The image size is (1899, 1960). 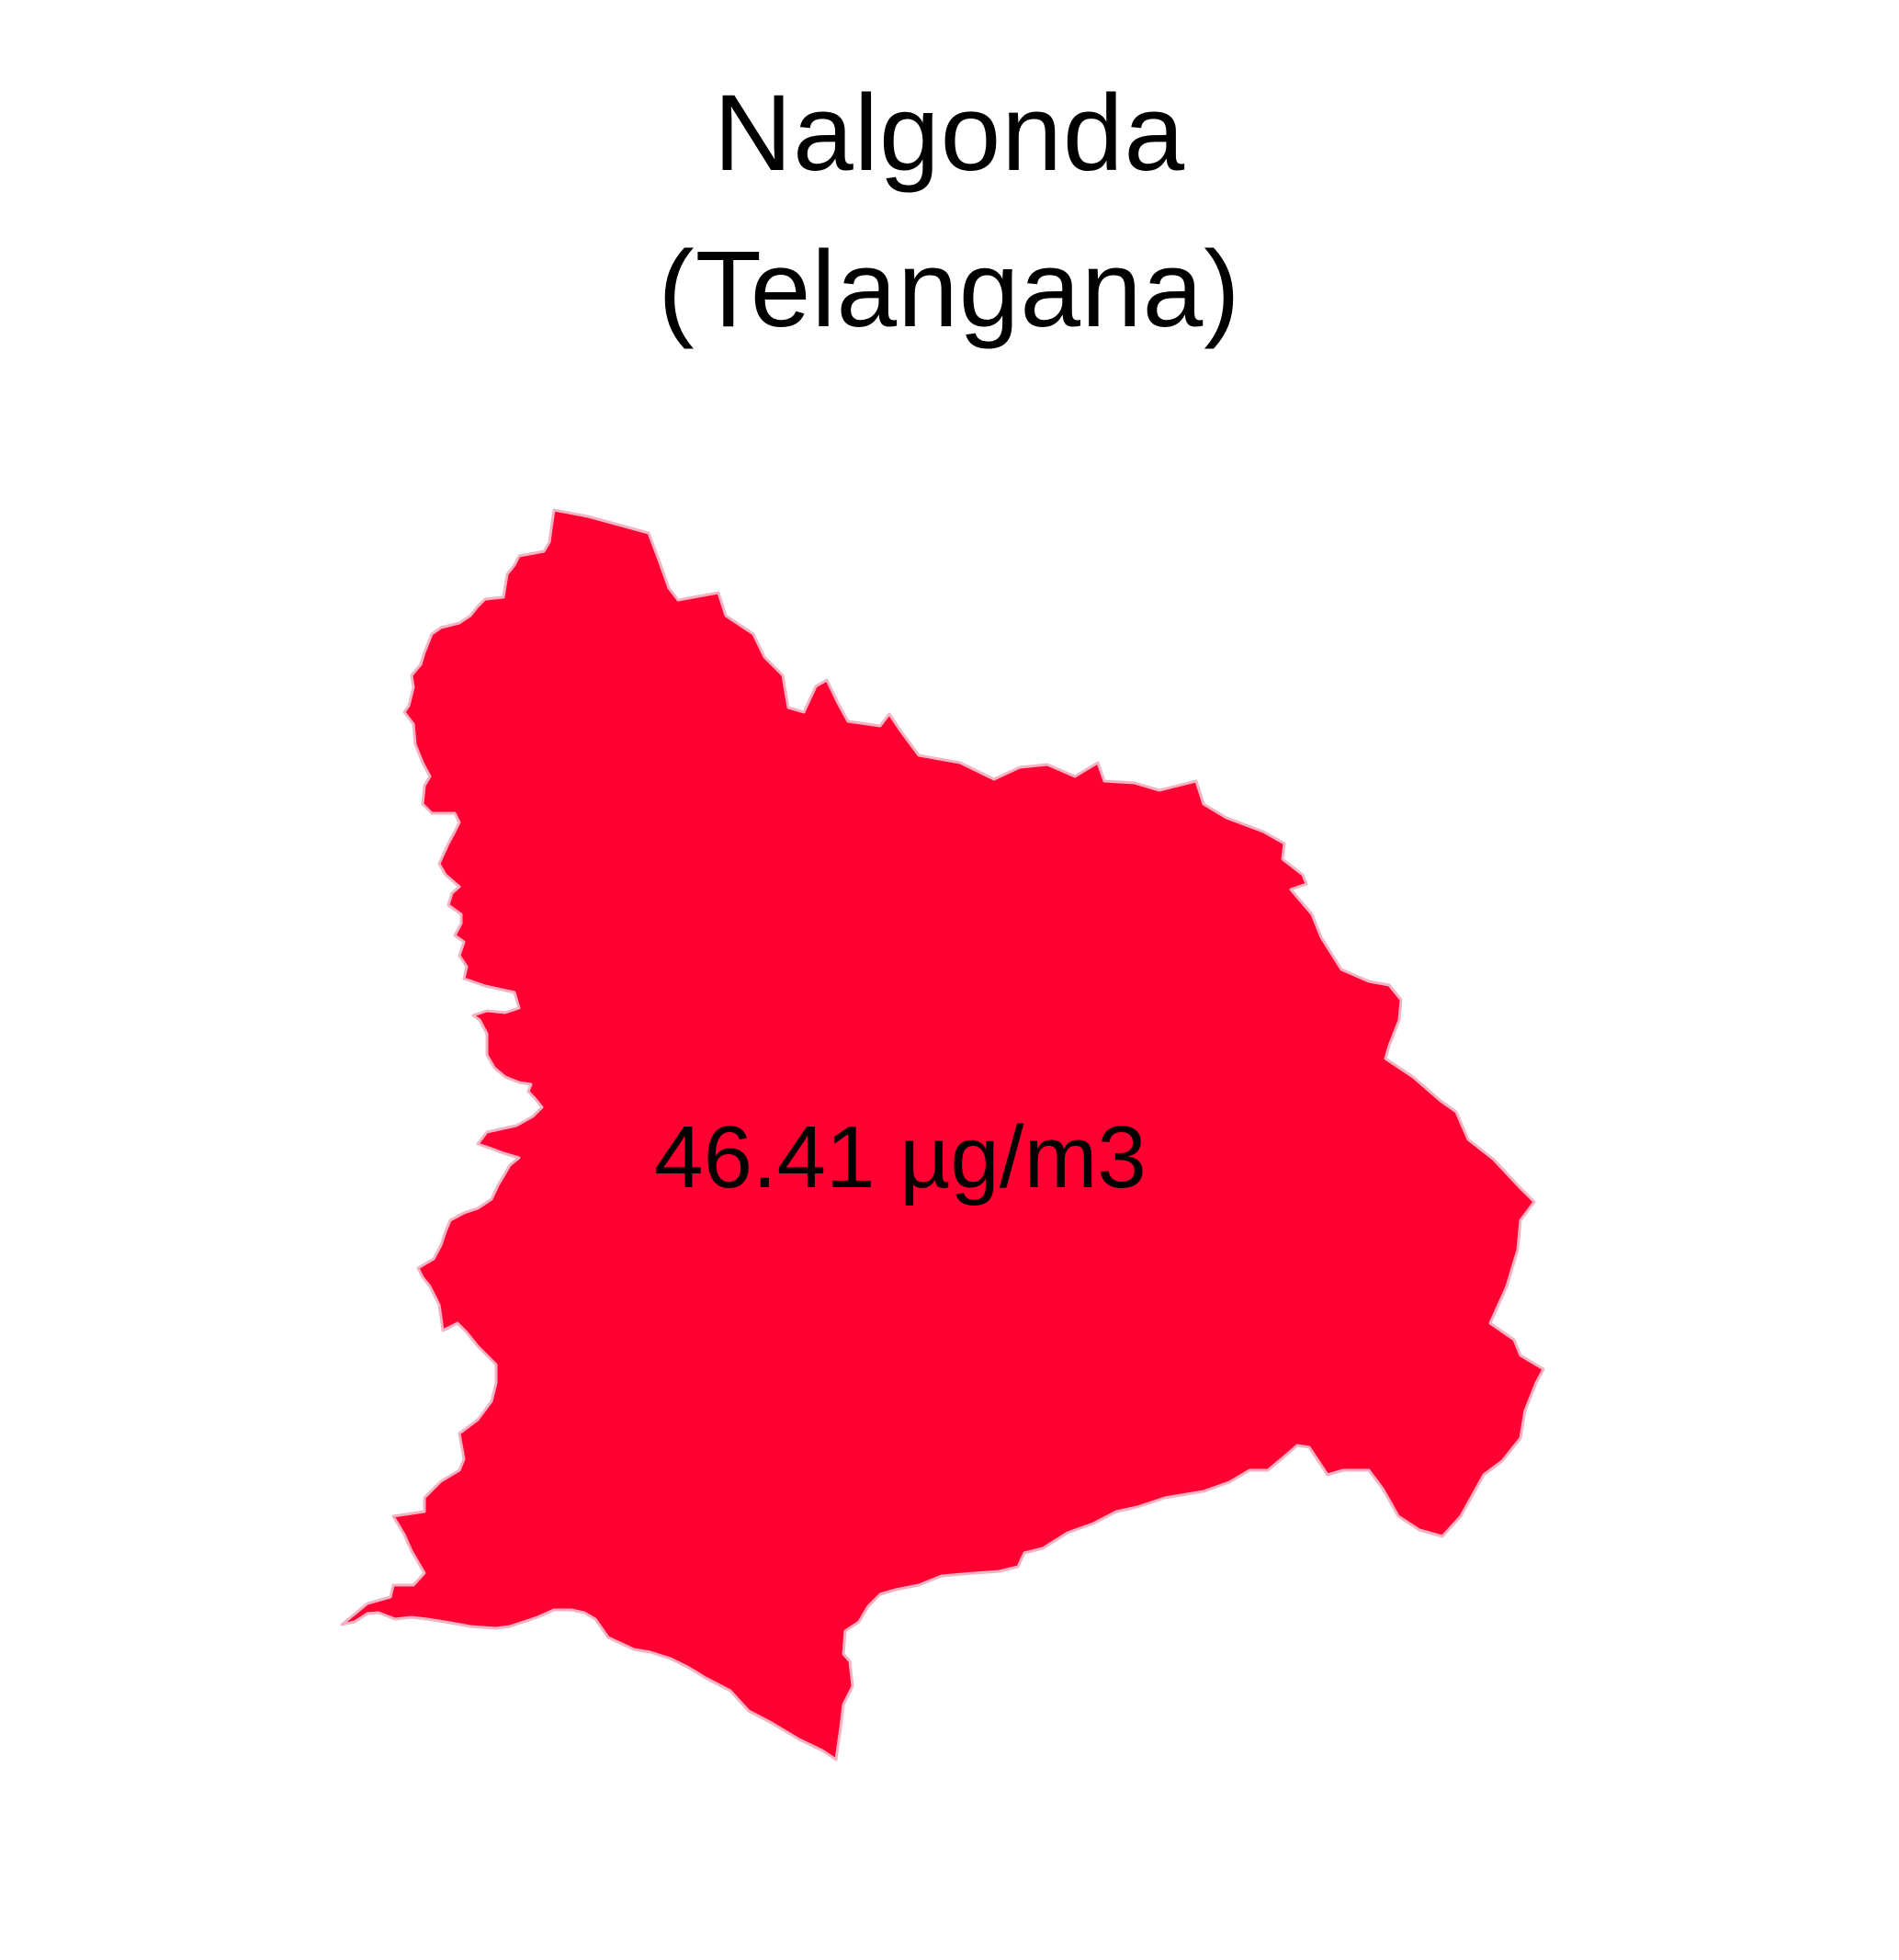 What do you see at coordinates (949, 133) in the screenshot?
I see `title-district: Nalgonda` at bounding box center [949, 133].